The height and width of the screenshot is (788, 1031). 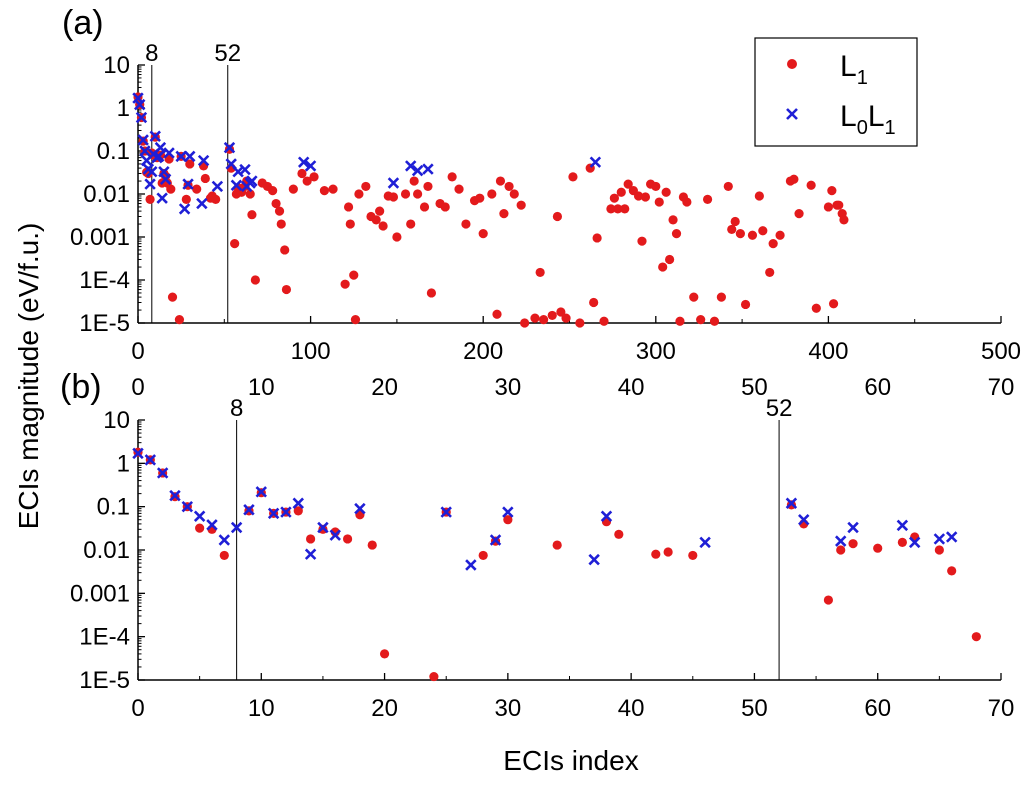 What do you see at coordinates (106, 550) in the screenshot?
I see `y-tick-label: 0.01` at bounding box center [106, 550].